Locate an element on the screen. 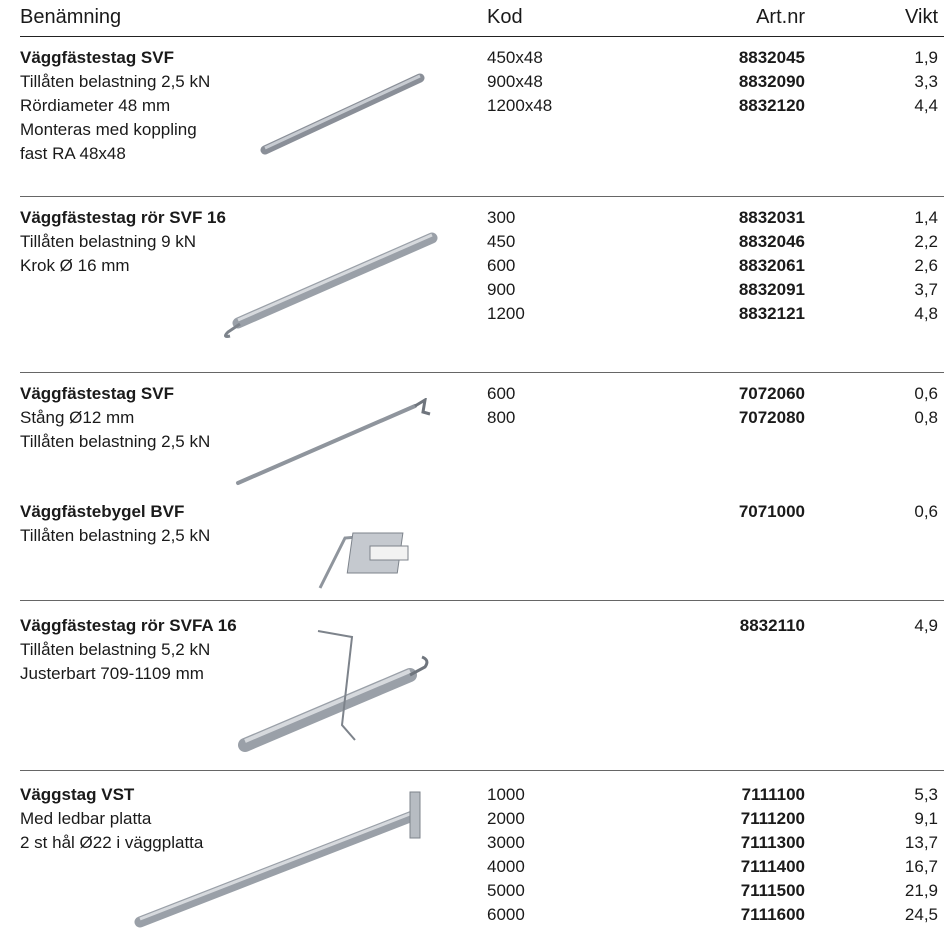 The image size is (944, 941). product-name: Väggfästestag rör SVFA 16 is located at coordinates (128, 625).